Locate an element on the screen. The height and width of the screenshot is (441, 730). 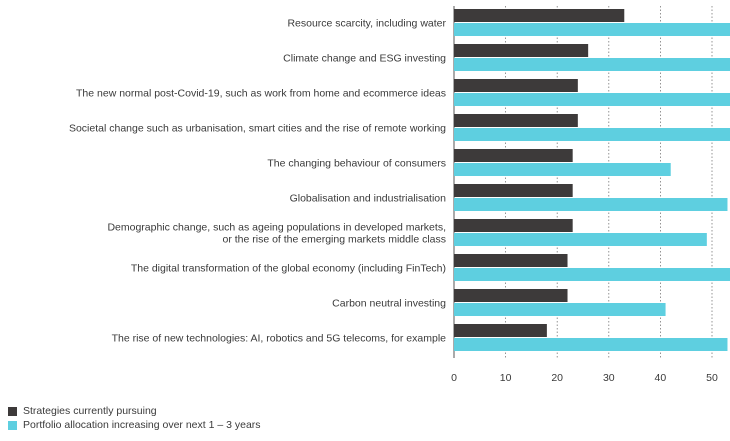
category-label-5: Globalisation and industrialisation is located at coordinates (368, 199).